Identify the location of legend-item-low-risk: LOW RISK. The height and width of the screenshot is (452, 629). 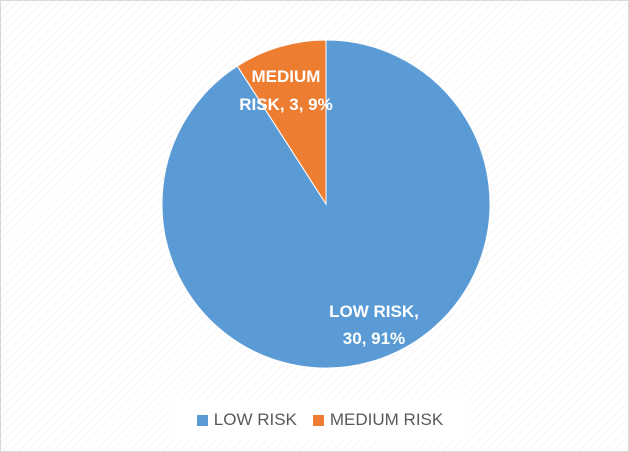
(246, 420).